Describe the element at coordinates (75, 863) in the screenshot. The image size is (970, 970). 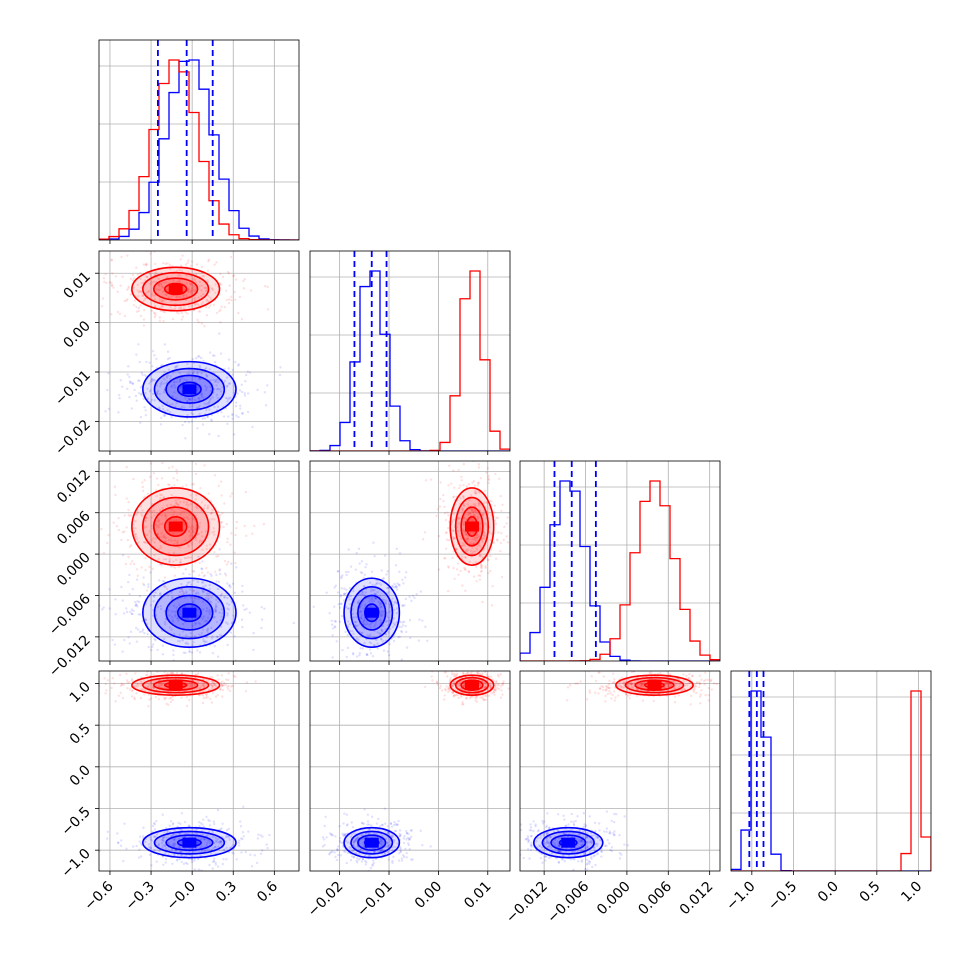
I see `y-tick-label: −1.0` at that location.